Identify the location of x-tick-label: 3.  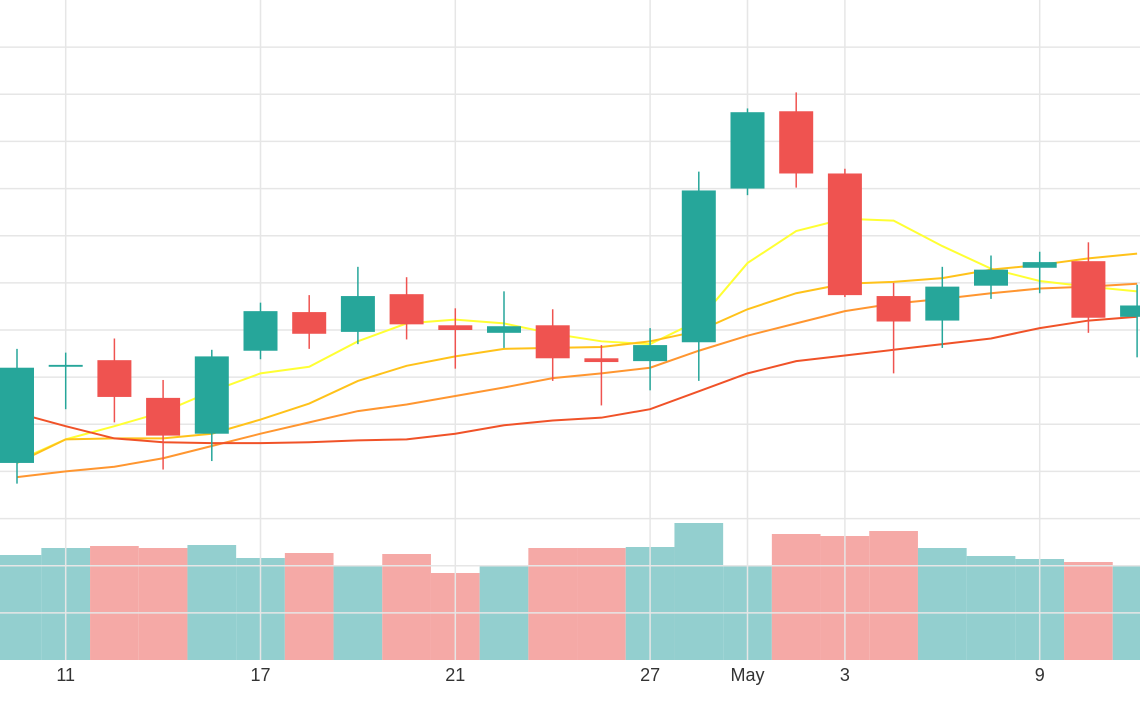
(845, 675).